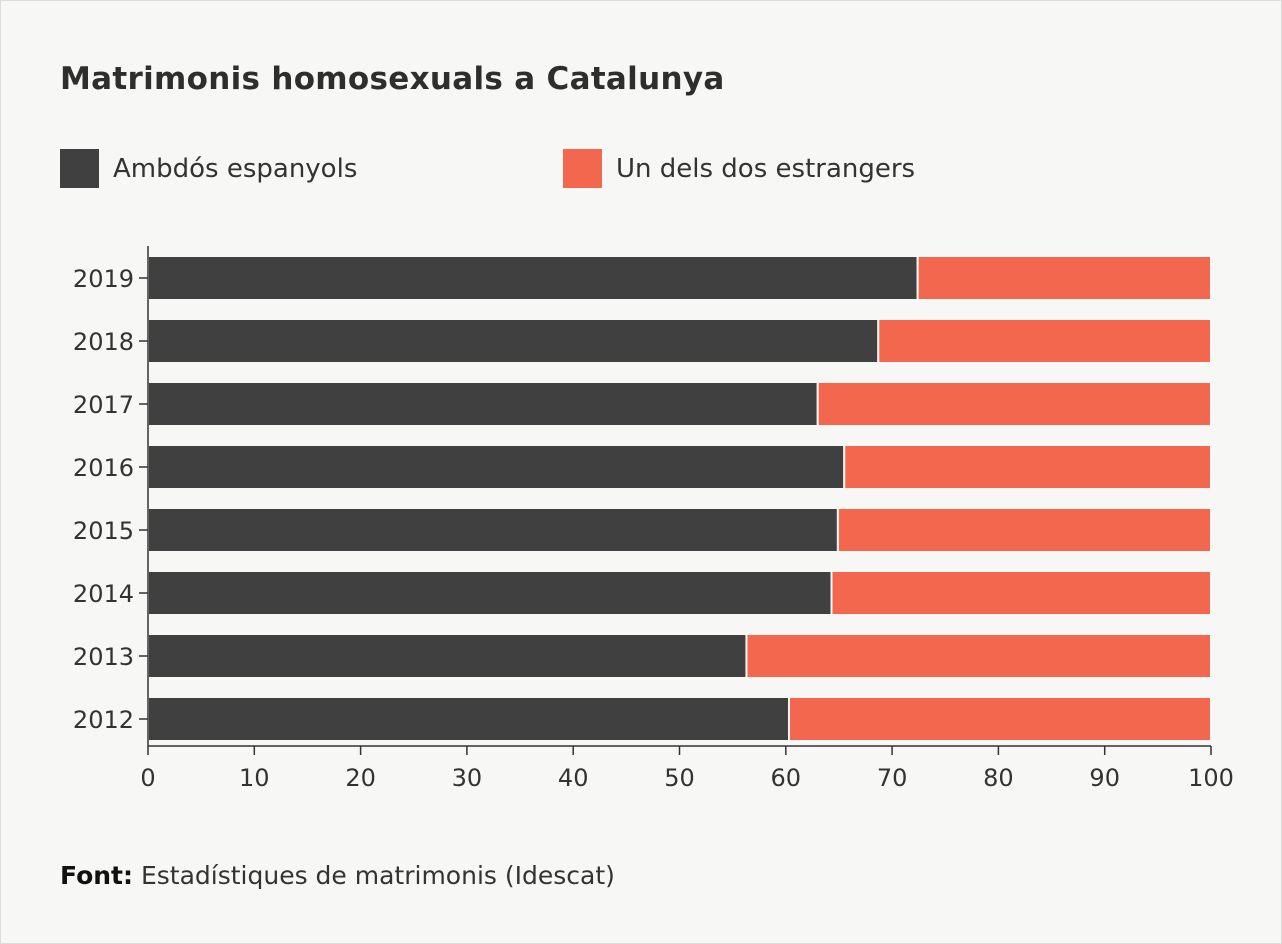 The image size is (1282, 944). What do you see at coordinates (679, 778) in the screenshot?
I see `x-tick-label: 50` at bounding box center [679, 778].